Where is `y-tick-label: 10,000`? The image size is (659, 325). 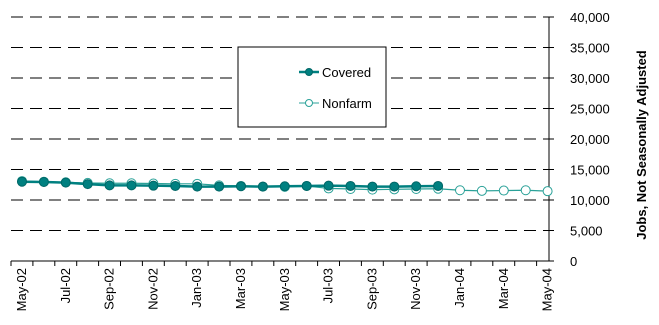
y-tick-label: 10,000 is located at coordinates (590, 200).